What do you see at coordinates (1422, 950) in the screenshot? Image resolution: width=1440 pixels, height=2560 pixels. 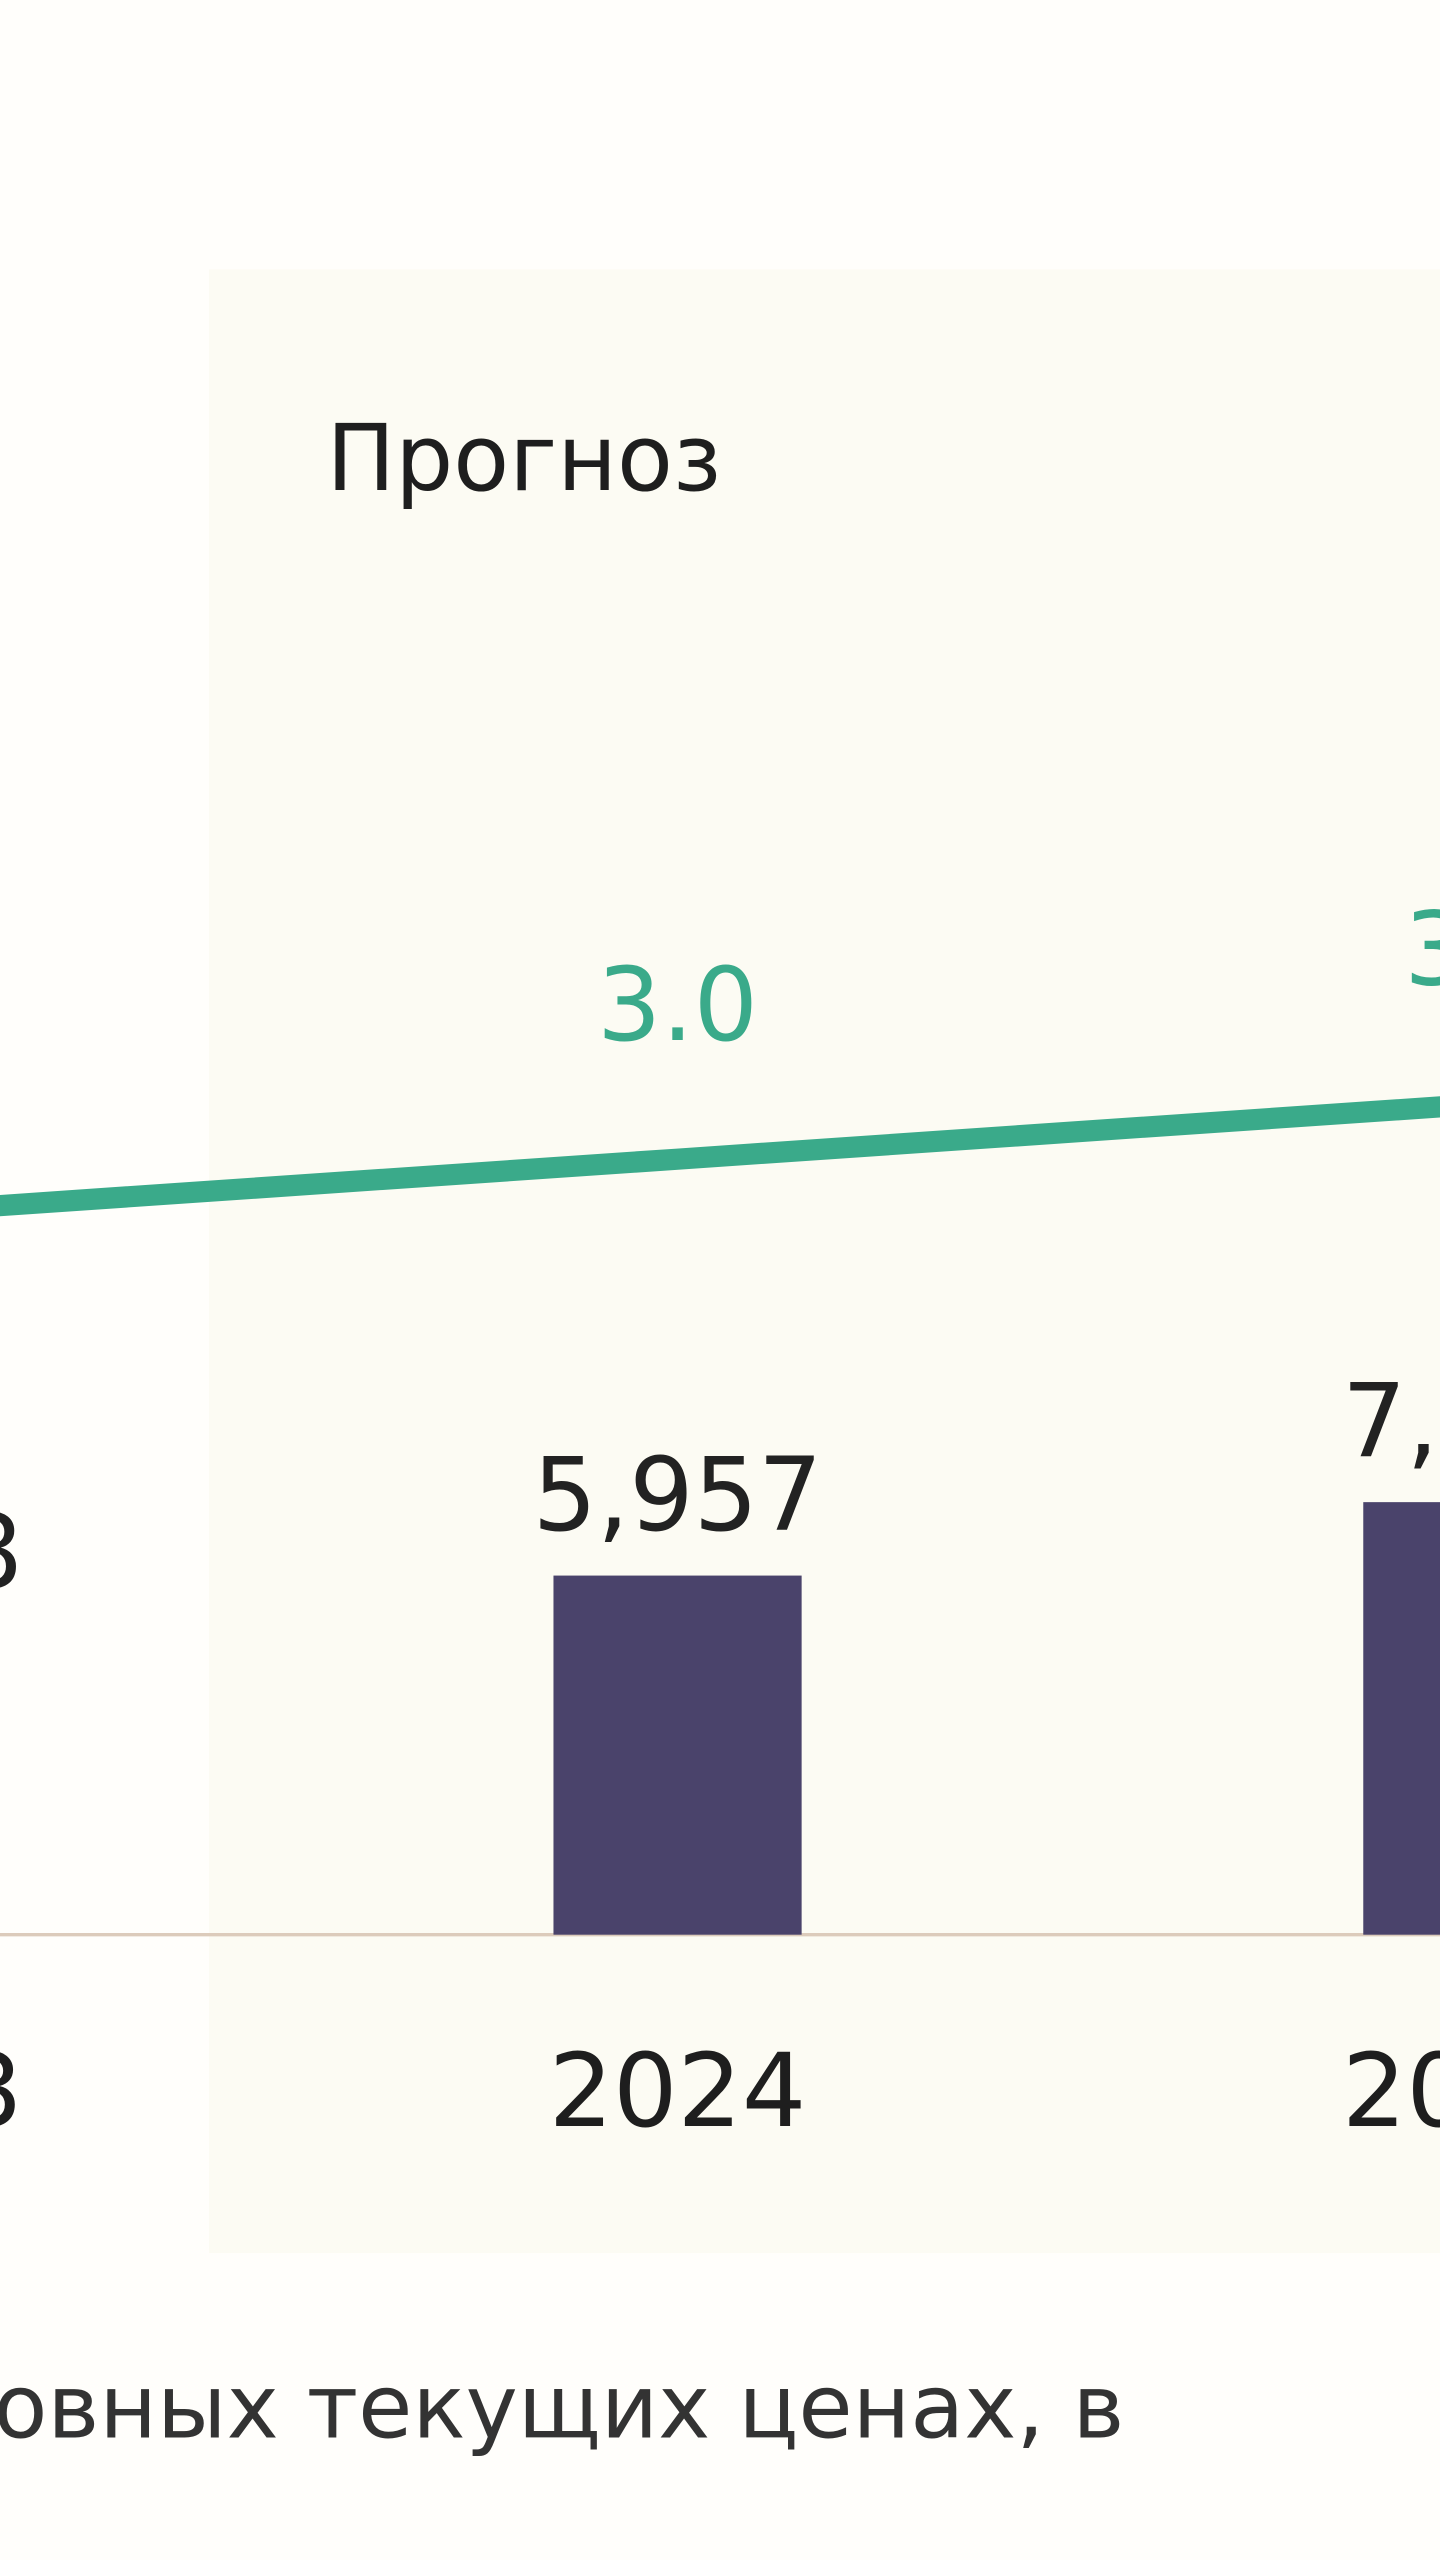 I see `line-value-label: 3` at bounding box center [1422, 950].